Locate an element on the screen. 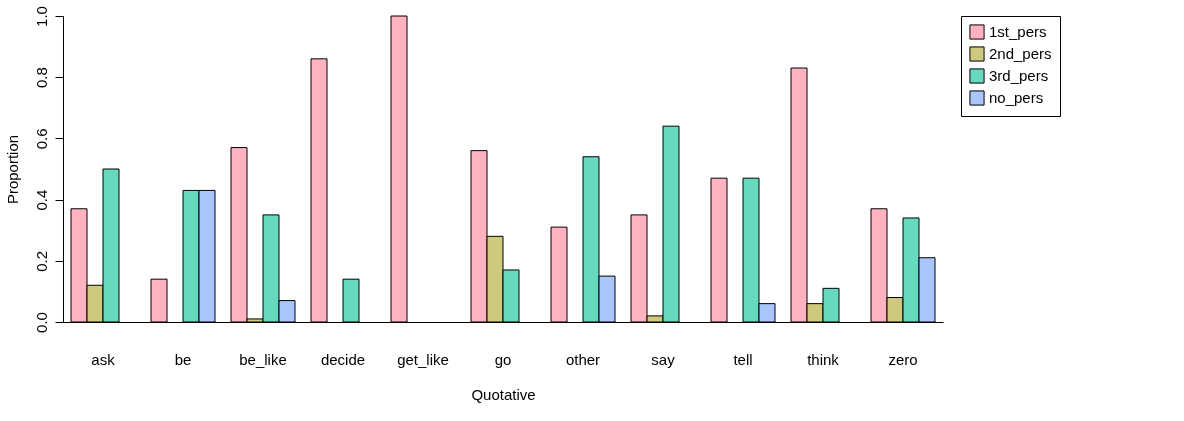 This screenshot has height=421, width=1184. x-tick-label: be is located at coordinates (183, 359).